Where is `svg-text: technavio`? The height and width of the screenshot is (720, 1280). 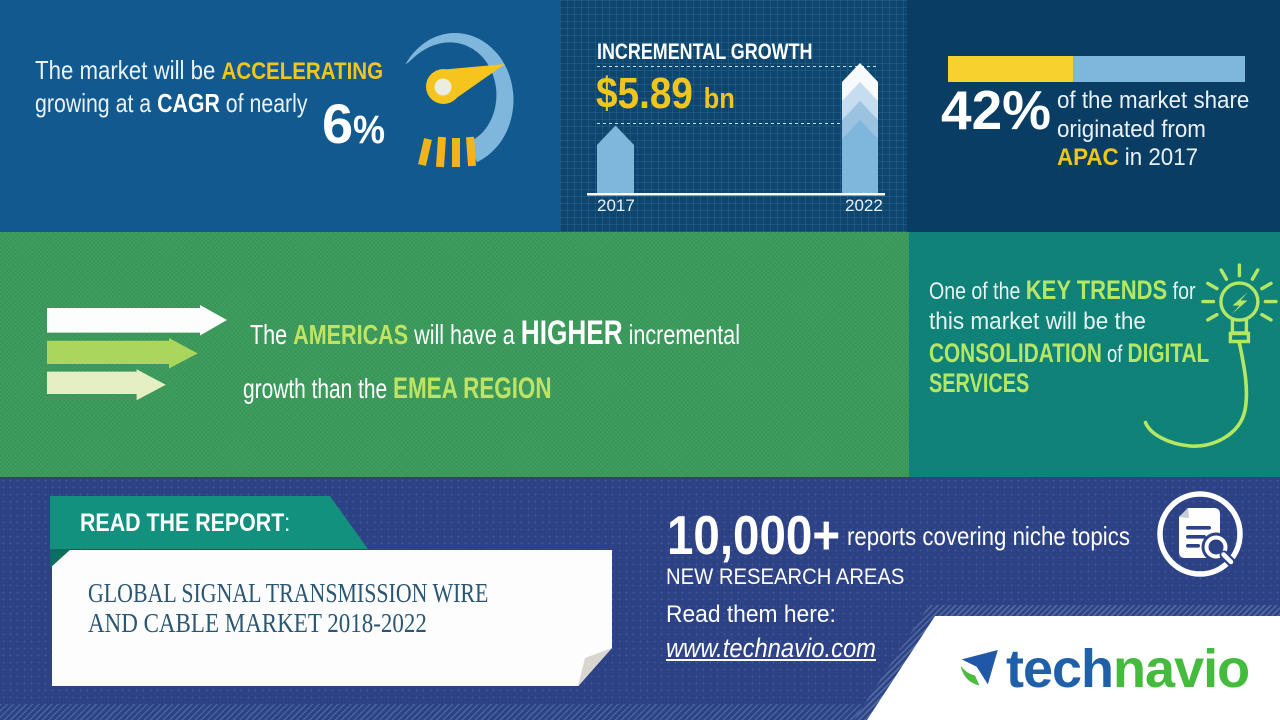
svg-text: technavio is located at coordinates (1127, 669).